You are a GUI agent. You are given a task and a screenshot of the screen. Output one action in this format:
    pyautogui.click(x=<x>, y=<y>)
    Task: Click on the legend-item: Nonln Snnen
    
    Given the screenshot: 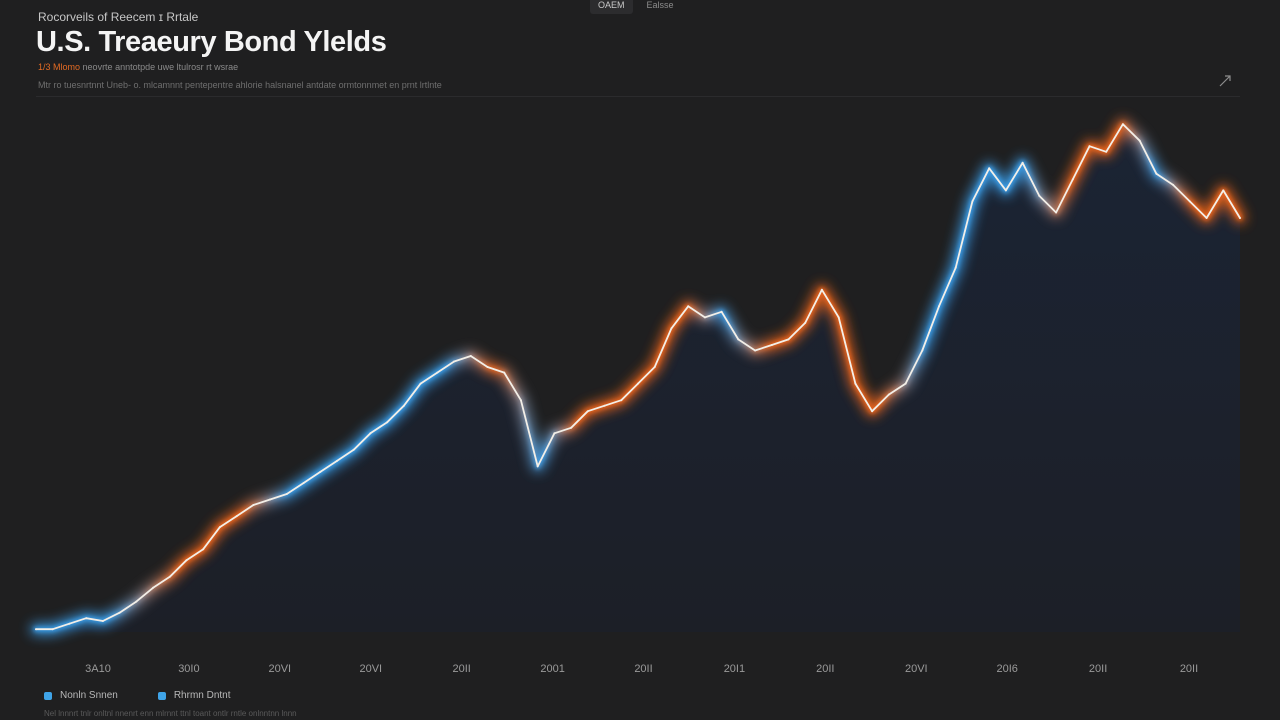 What is the action you would take?
    pyautogui.click(x=81, y=695)
    